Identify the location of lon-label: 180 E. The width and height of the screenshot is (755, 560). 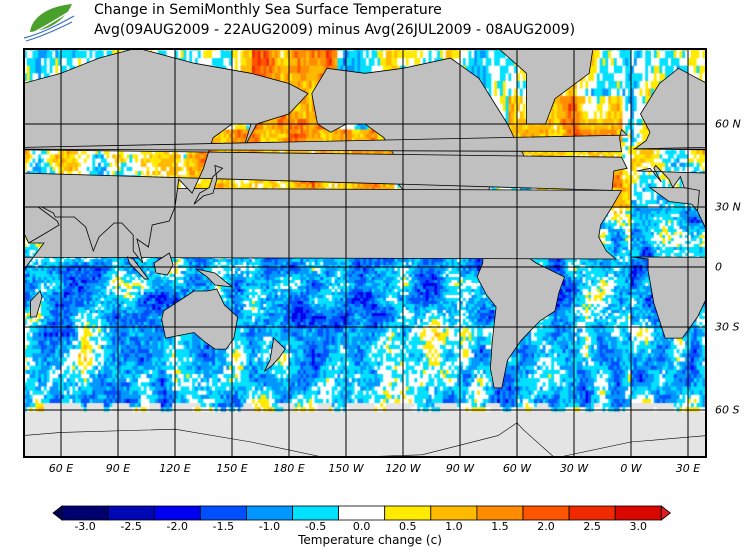
(289, 468).